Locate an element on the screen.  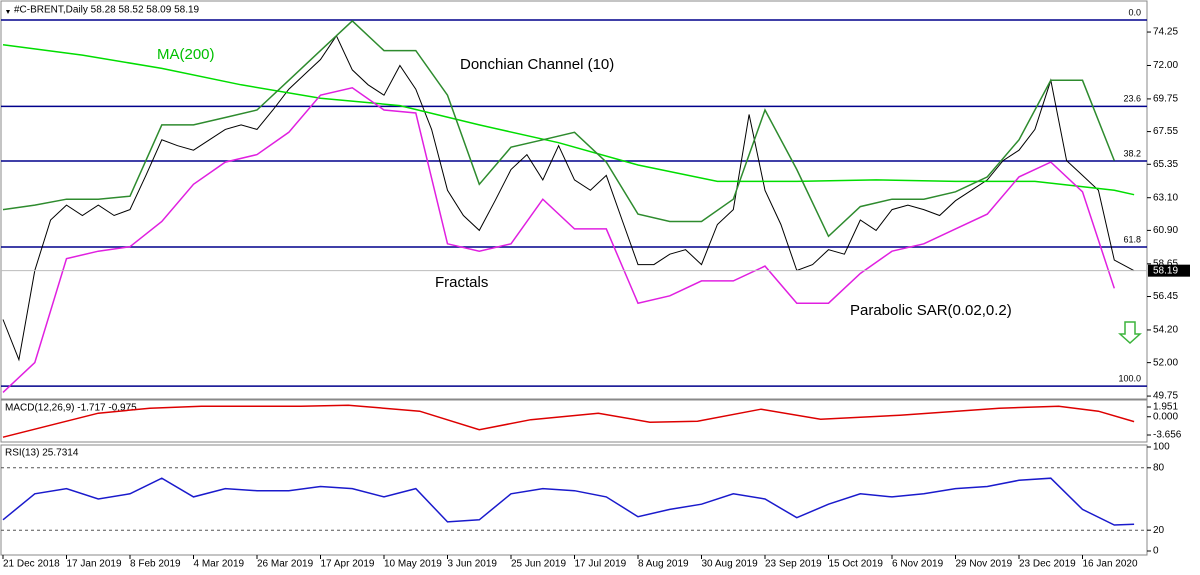
y-tick-label: 60.90 is located at coordinates (1165, 230).